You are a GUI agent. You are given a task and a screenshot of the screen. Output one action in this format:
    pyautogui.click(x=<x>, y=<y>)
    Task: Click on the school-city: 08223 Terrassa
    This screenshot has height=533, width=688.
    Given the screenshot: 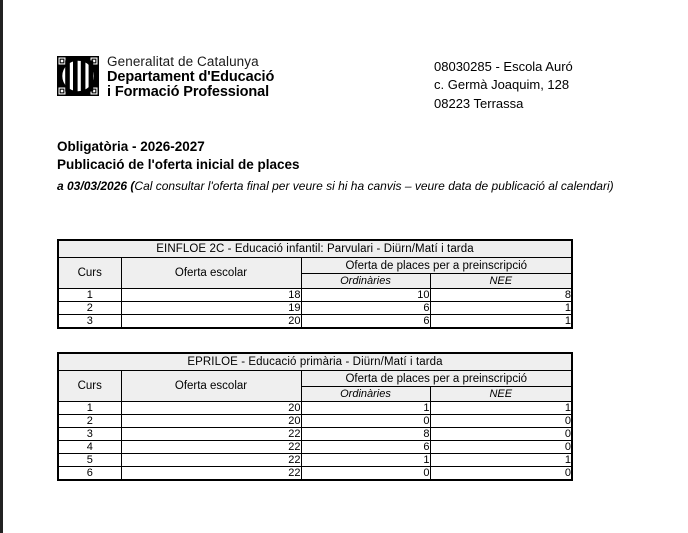 What is the action you would take?
    pyautogui.click(x=479, y=103)
    